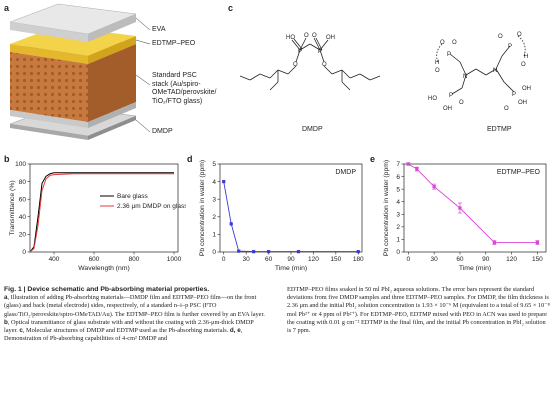 The width and height of the screenshot is (554, 400). Describe the element at coordinates (159, 29) in the screenshot. I see `label-eva: EVA` at that location.